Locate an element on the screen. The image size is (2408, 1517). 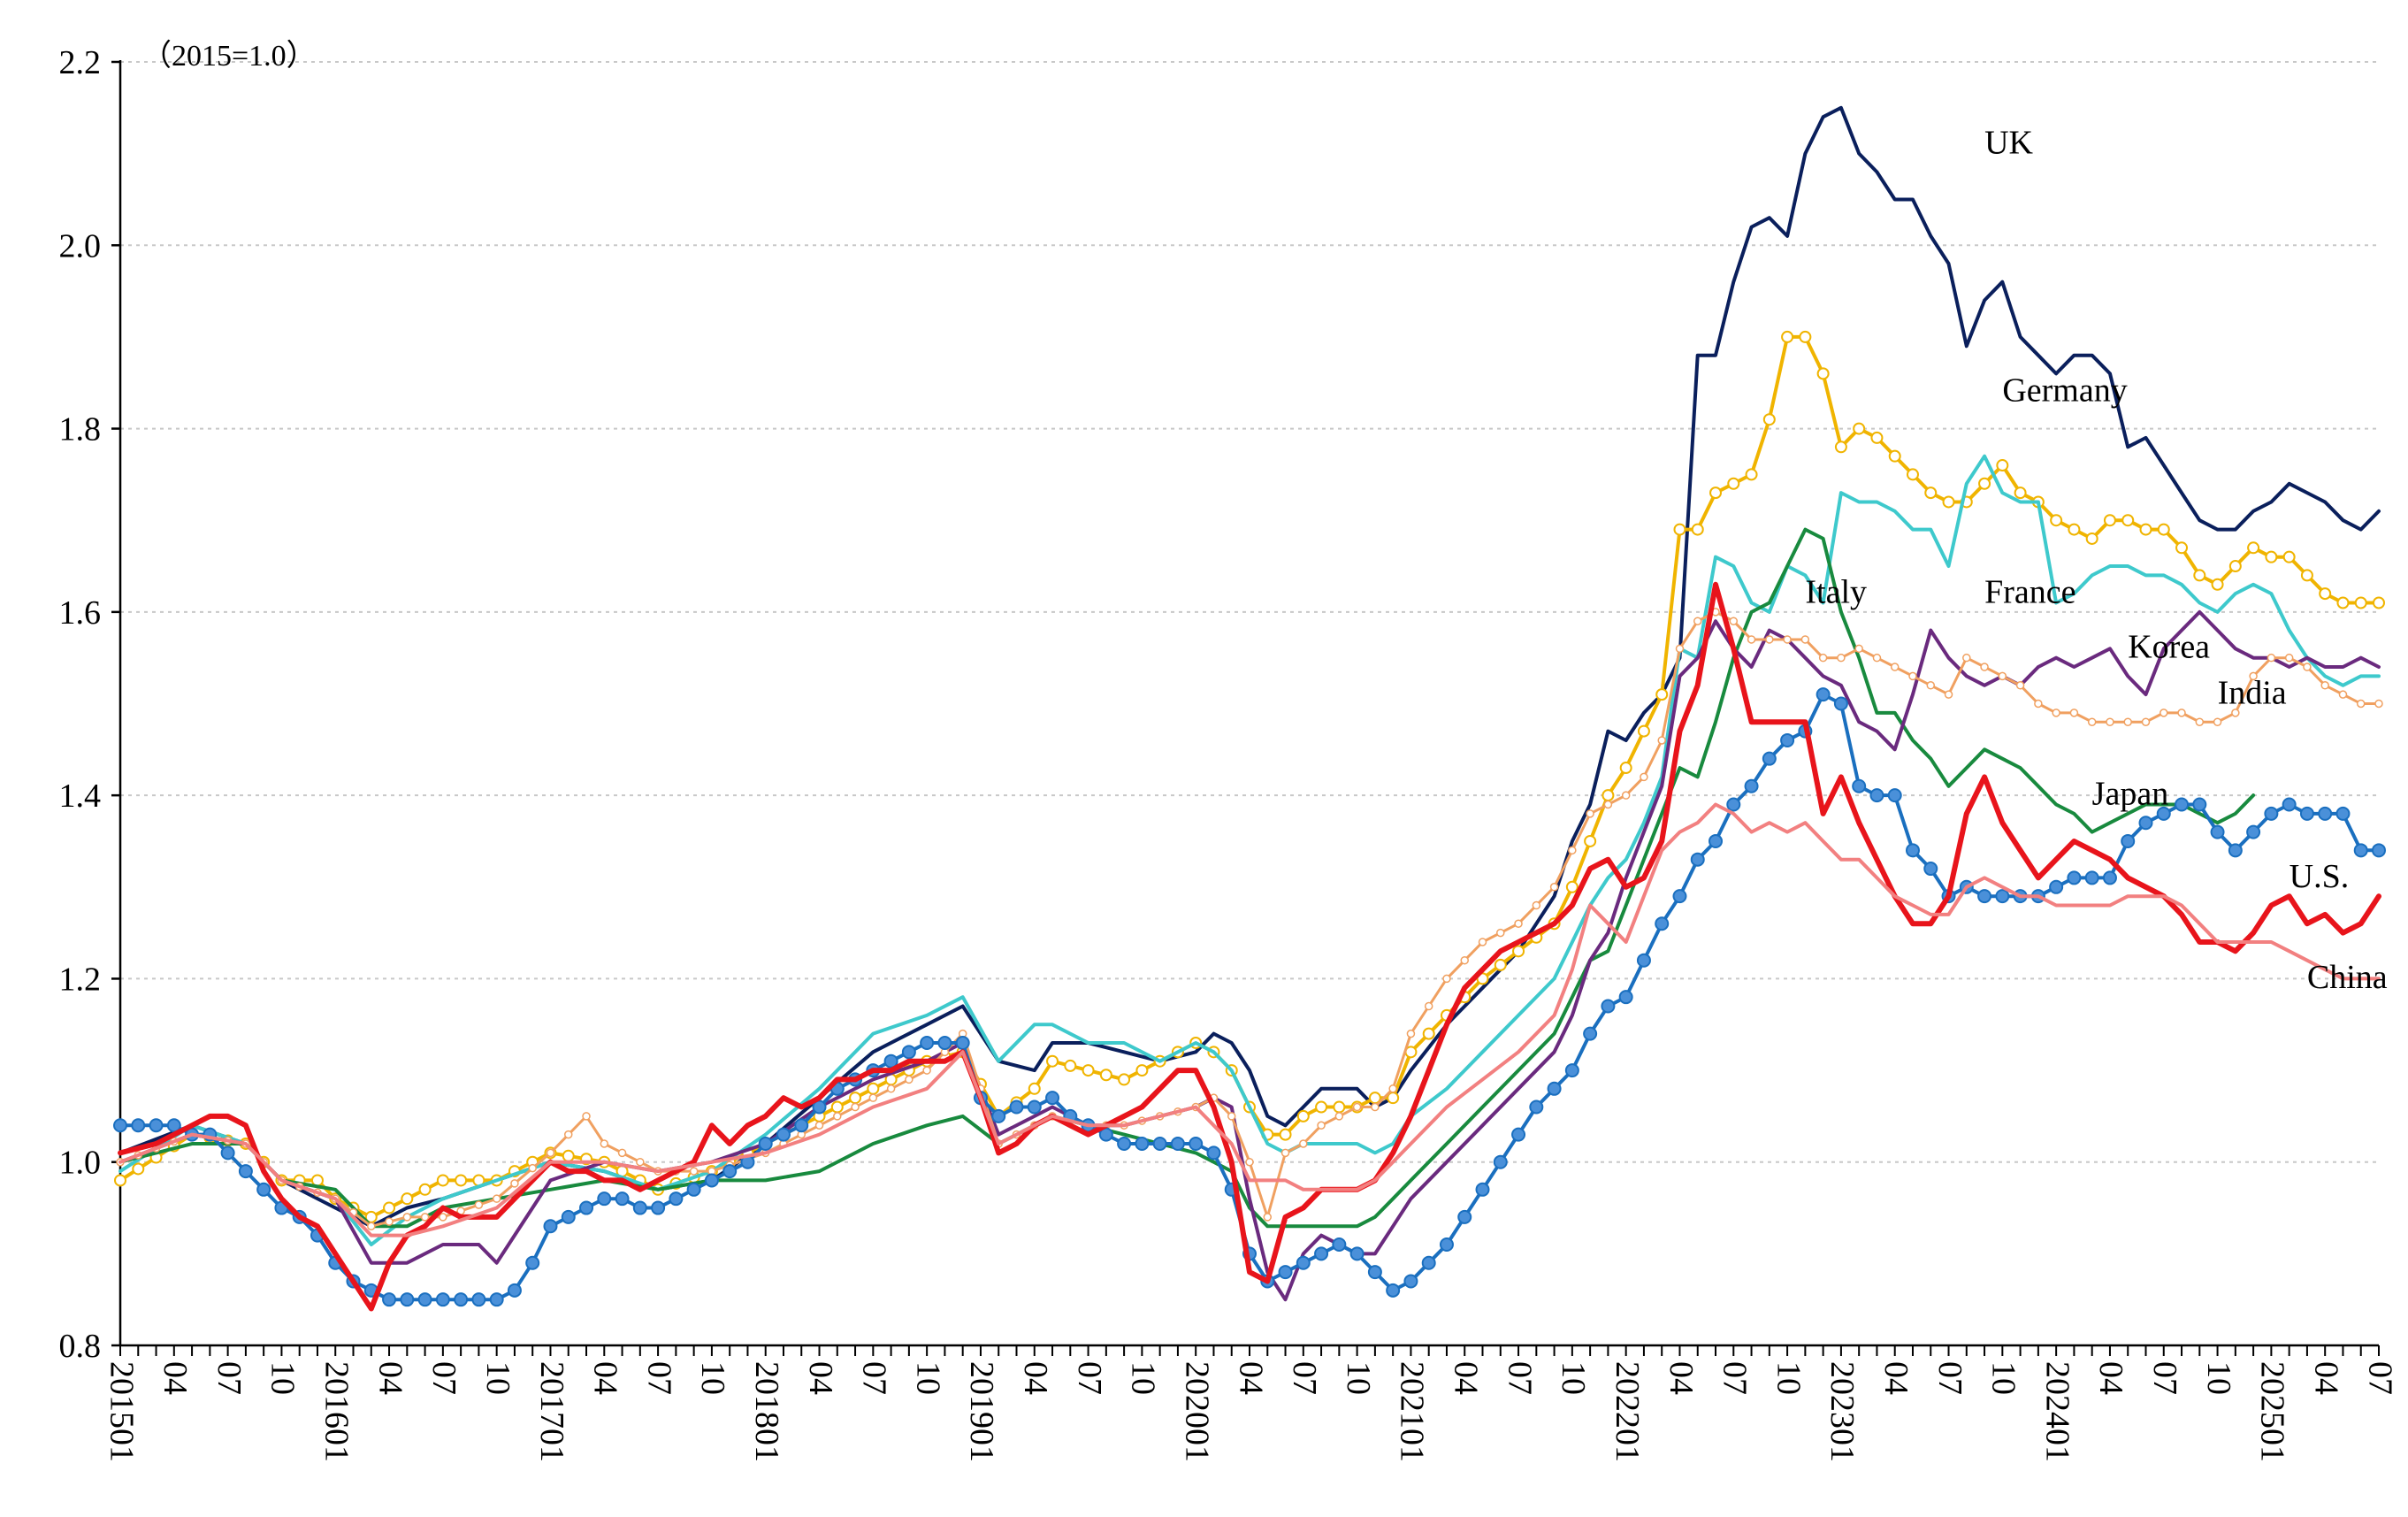
series-label-japan: Japan is located at coordinates (2130, 794).